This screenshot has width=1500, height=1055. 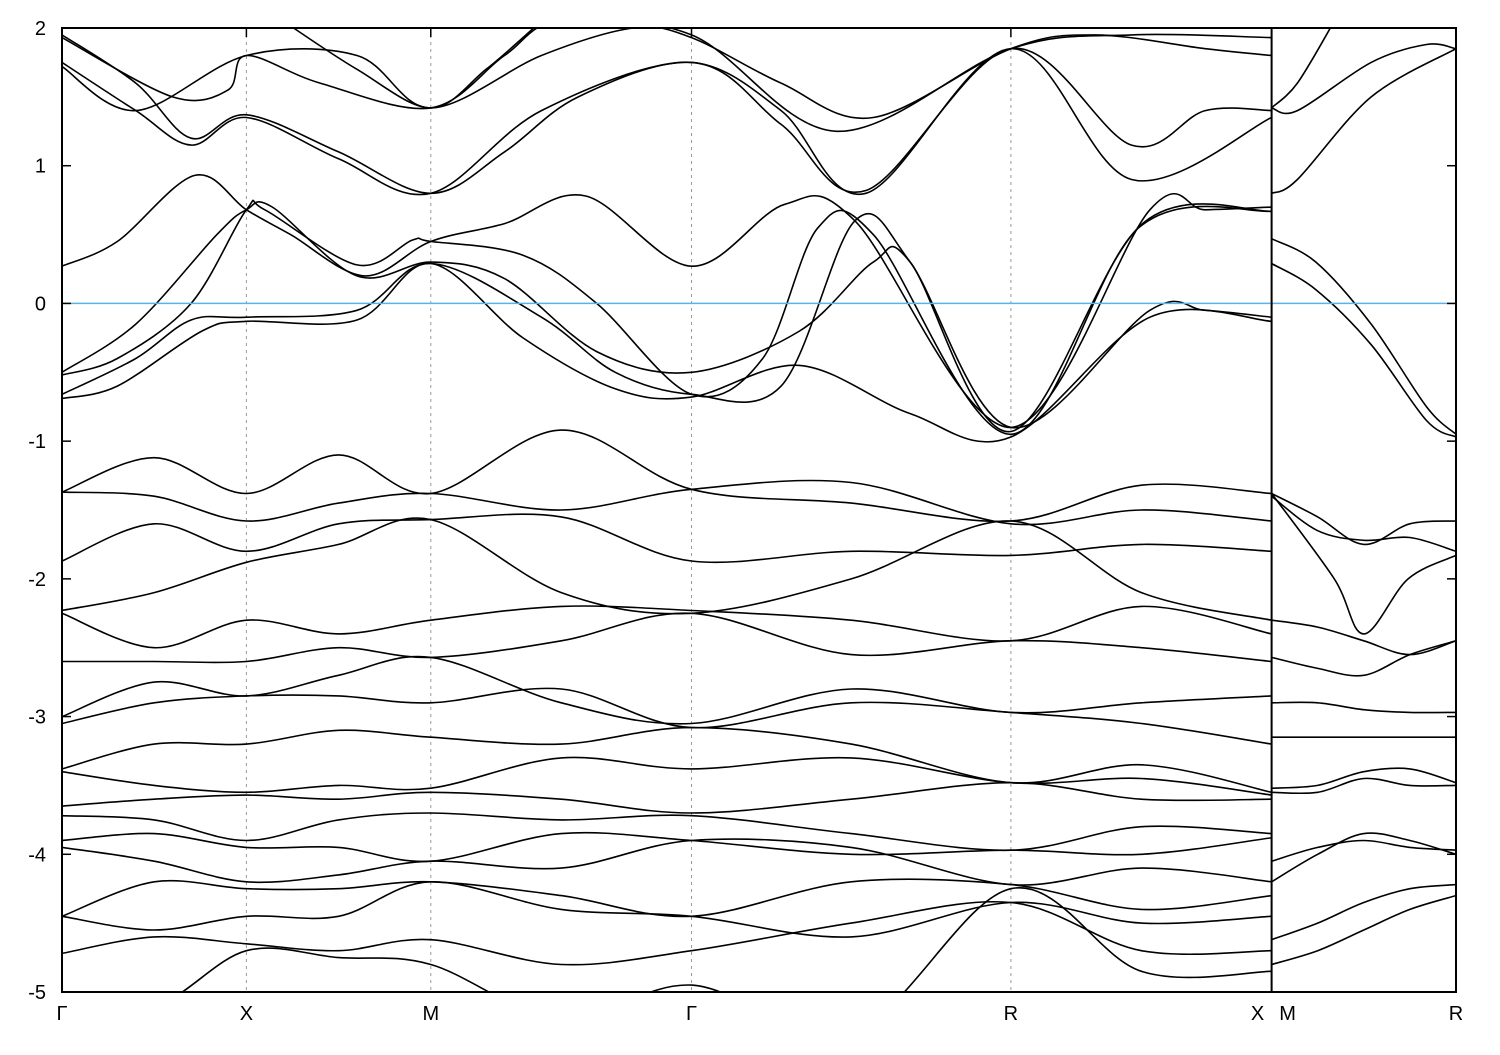 I want to click on y-tick-label: 0, so click(x=40, y=304).